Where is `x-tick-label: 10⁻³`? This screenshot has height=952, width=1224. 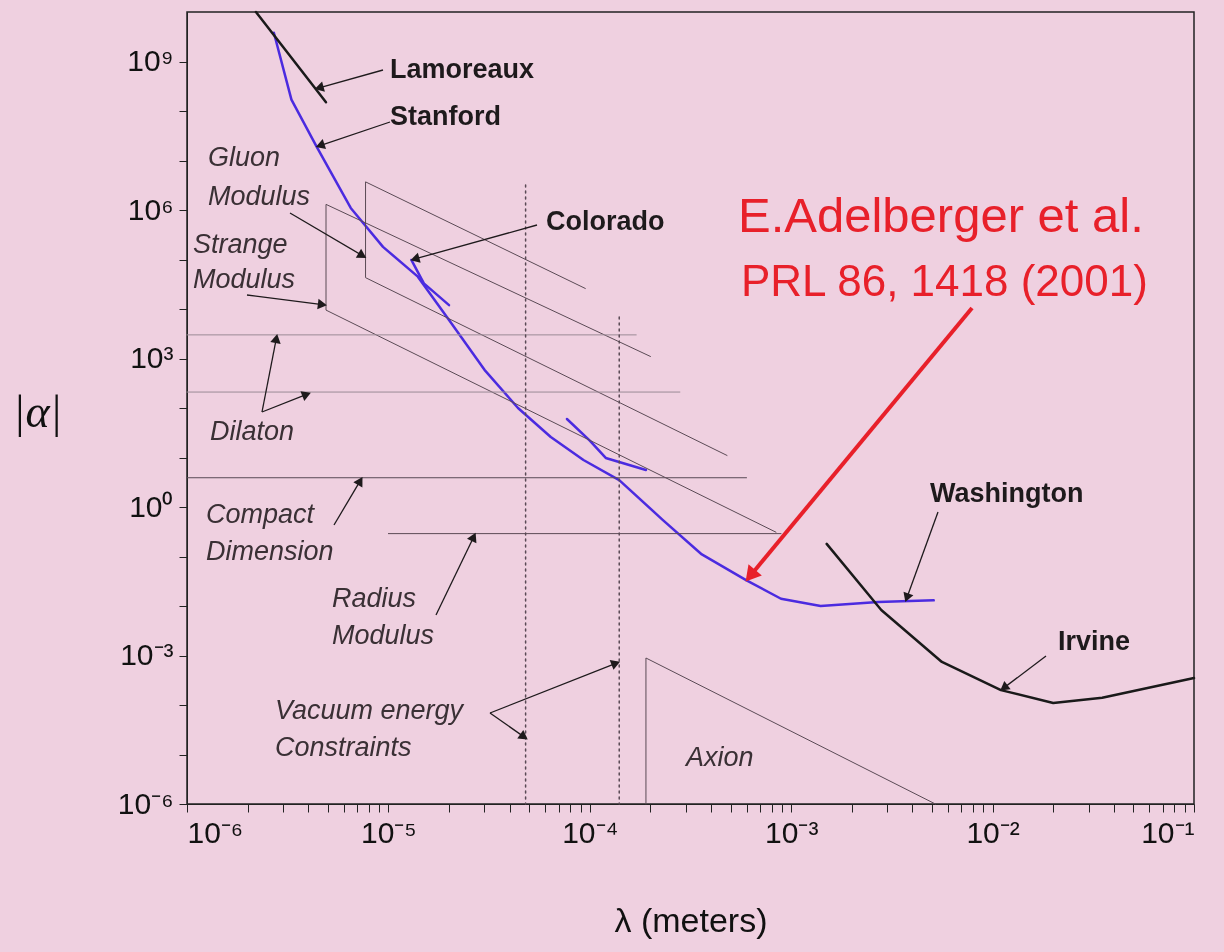 x-tick-label: 10⁻³ is located at coordinates (792, 832).